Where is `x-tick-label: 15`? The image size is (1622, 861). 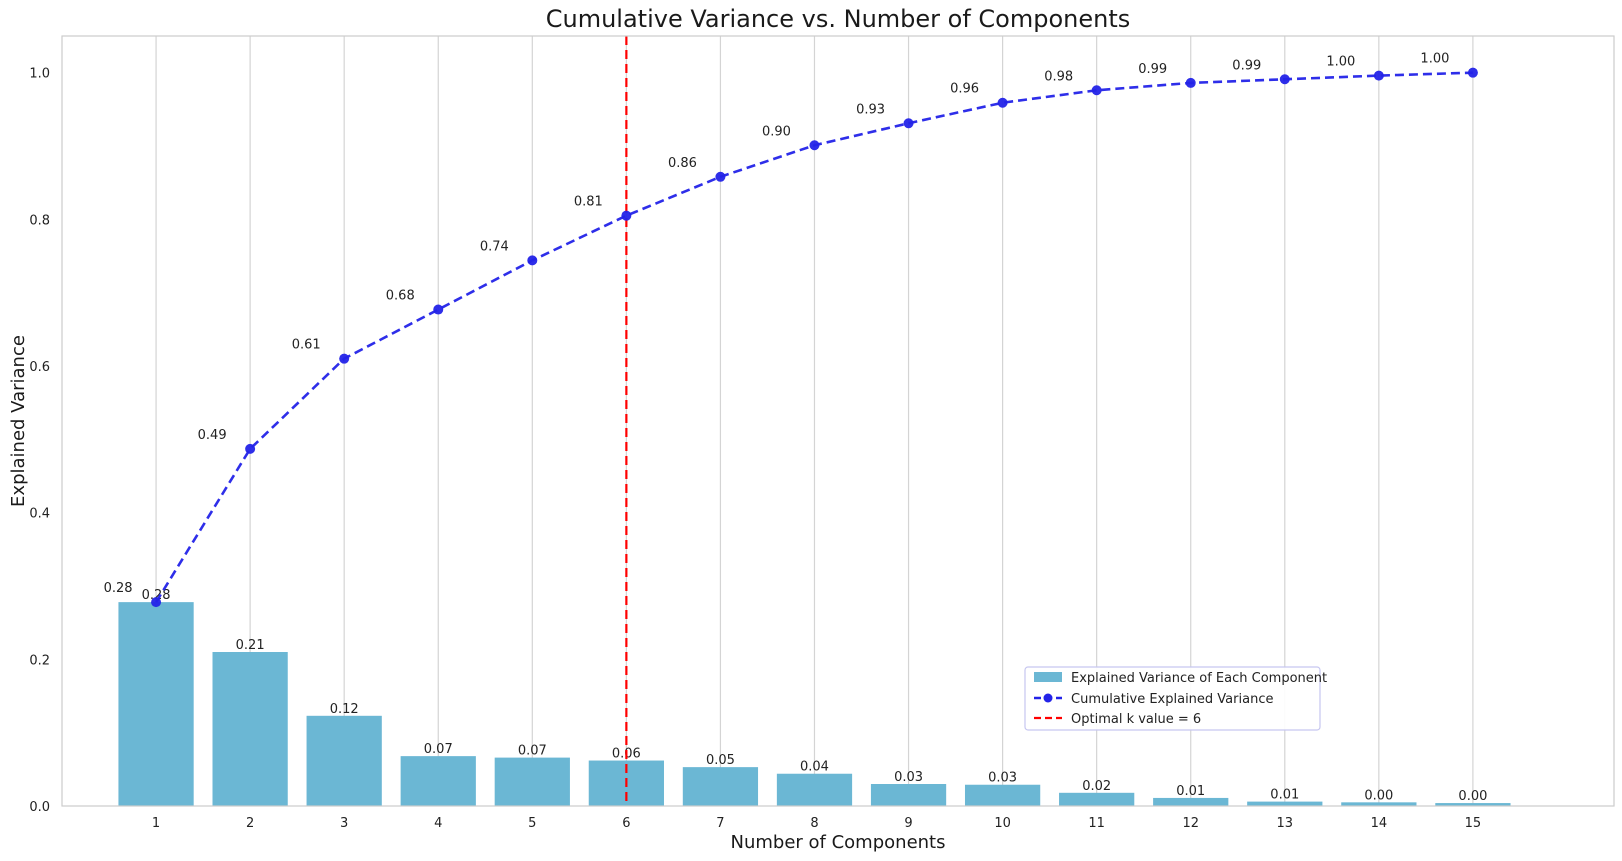 x-tick-label: 15 is located at coordinates (1473, 823).